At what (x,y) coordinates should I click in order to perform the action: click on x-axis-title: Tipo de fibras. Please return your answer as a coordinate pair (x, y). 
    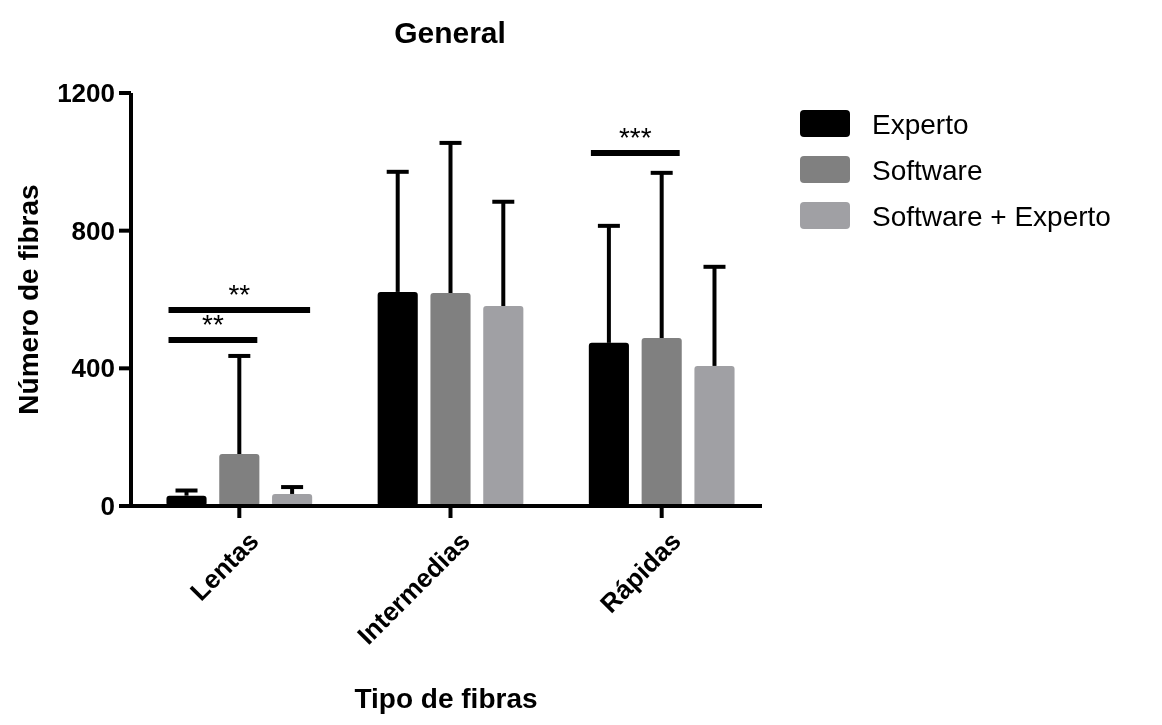
    Looking at the image, I should click on (446, 698).